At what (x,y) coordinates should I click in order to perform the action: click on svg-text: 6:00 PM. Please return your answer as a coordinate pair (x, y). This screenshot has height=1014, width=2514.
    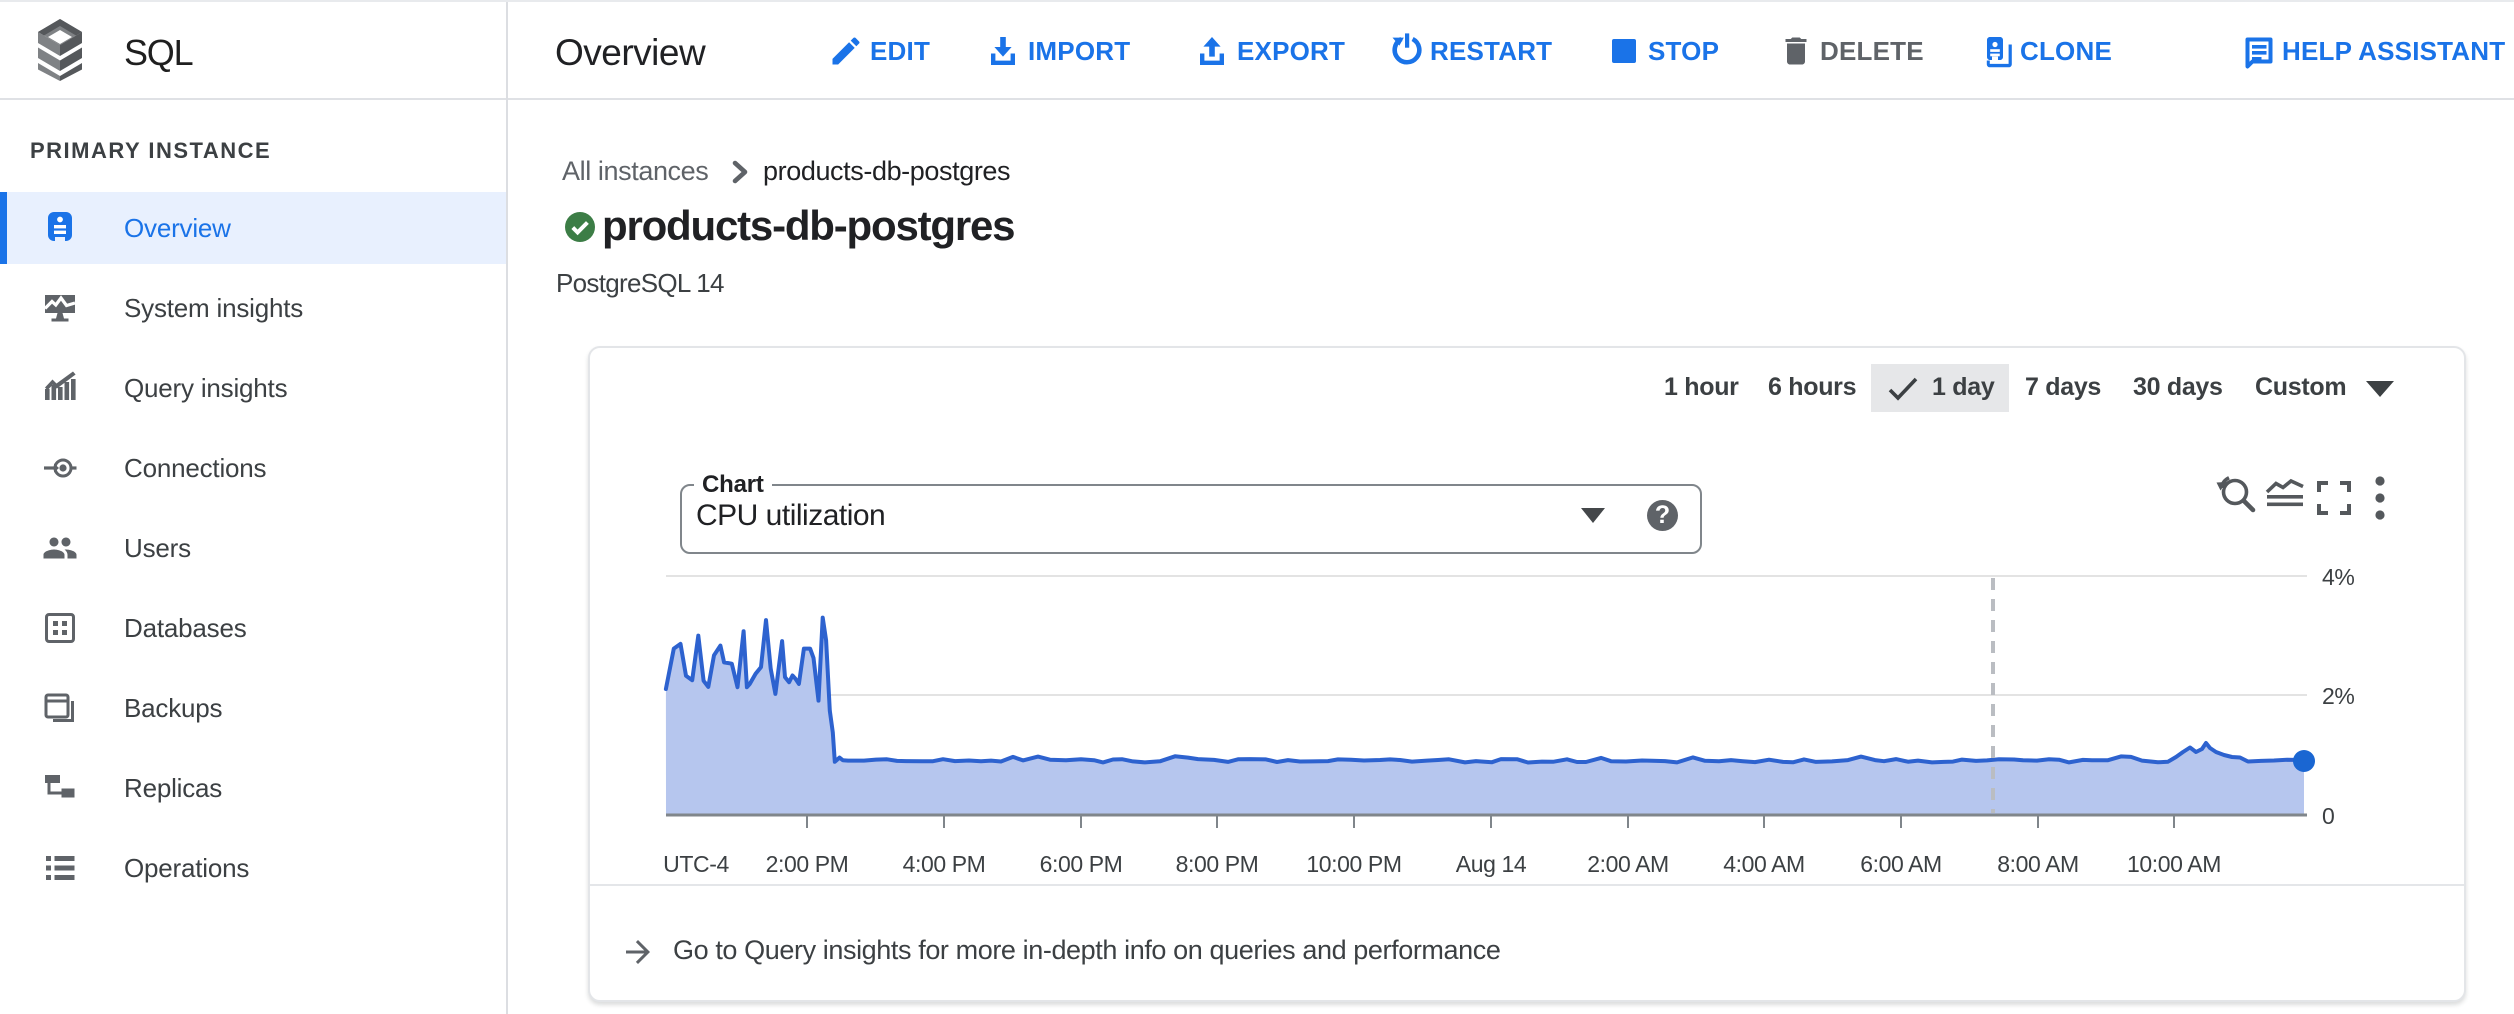
    Looking at the image, I should click on (1081, 864).